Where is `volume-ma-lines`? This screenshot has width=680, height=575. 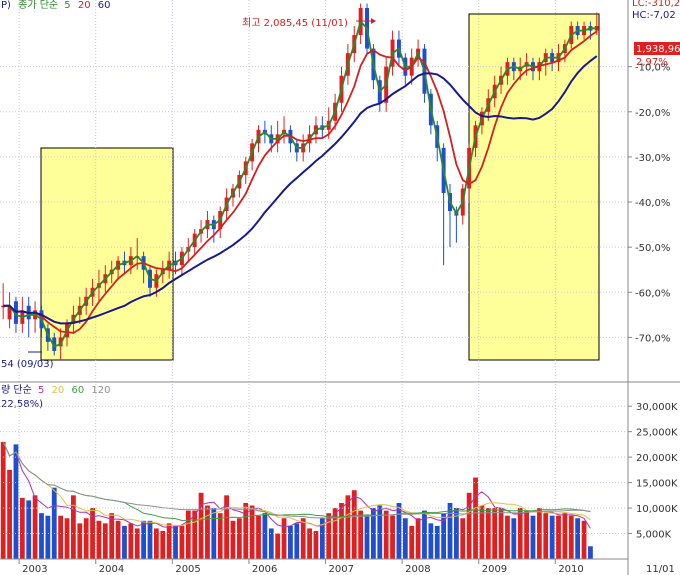 volume-ma-lines is located at coordinates (296, 485).